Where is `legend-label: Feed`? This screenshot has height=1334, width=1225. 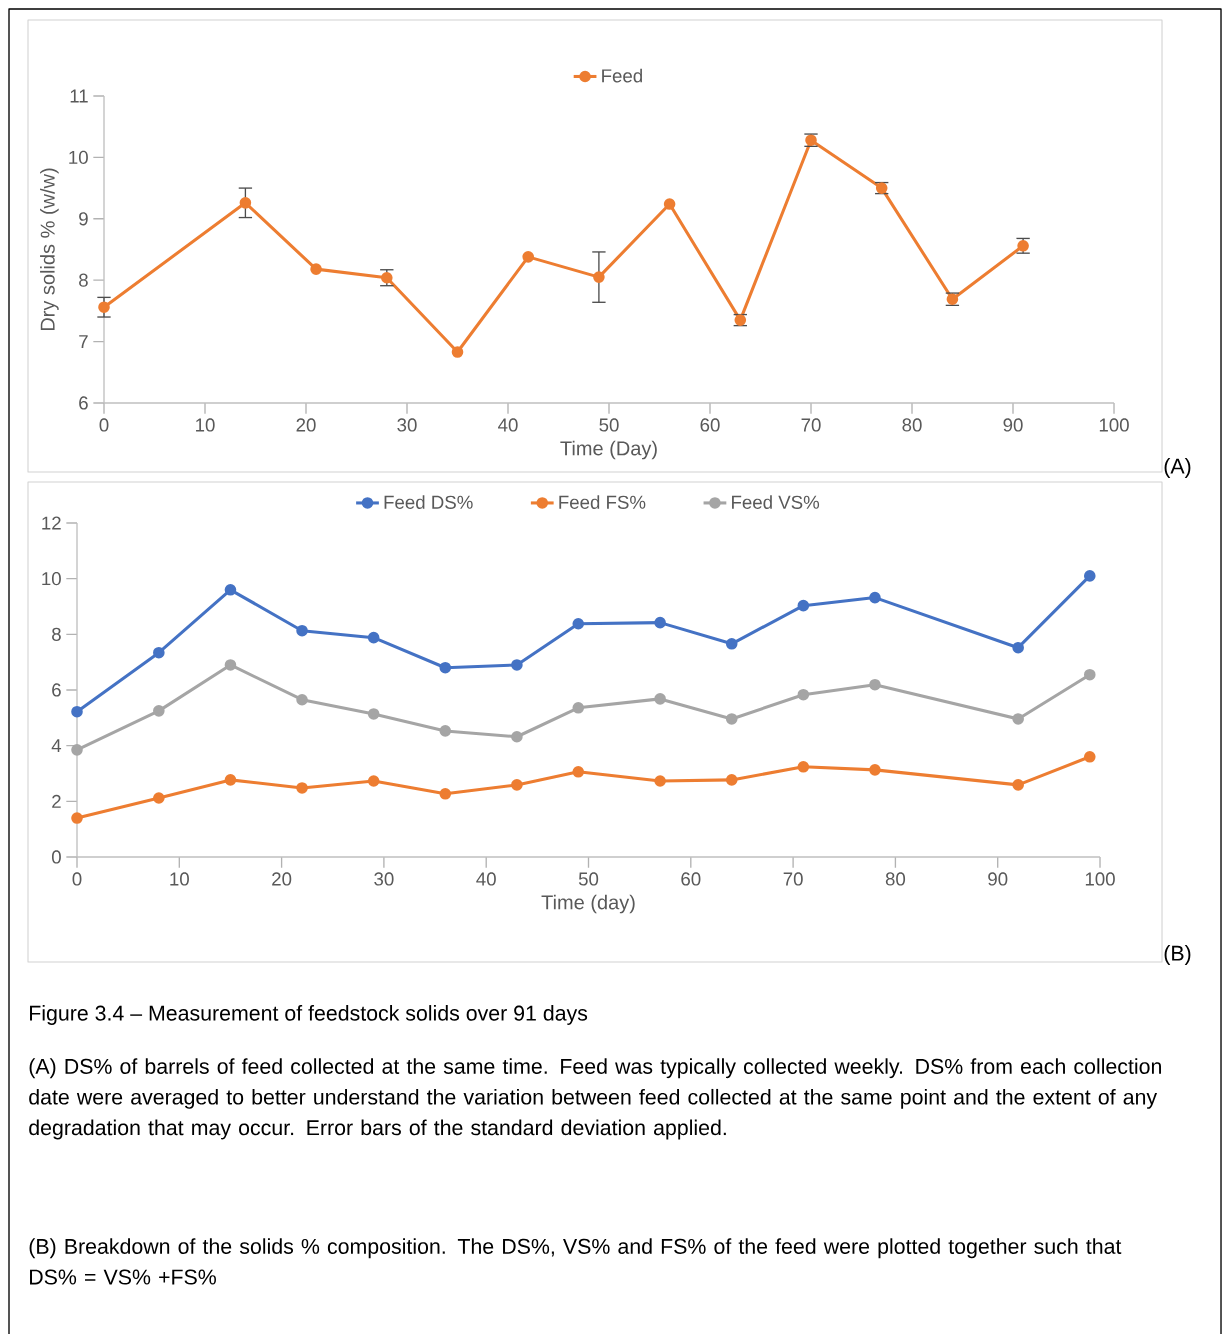 legend-label: Feed is located at coordinates (622, 75).